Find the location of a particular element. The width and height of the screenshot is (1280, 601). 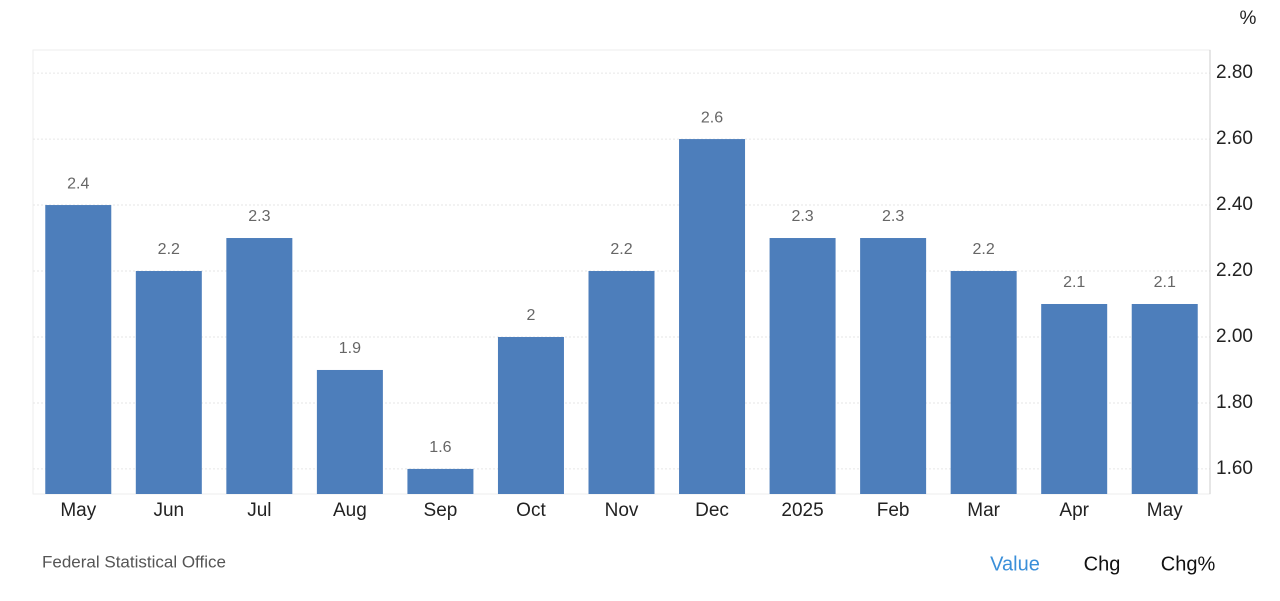

value-label: 1.6 is located at coordinates (440, 447).